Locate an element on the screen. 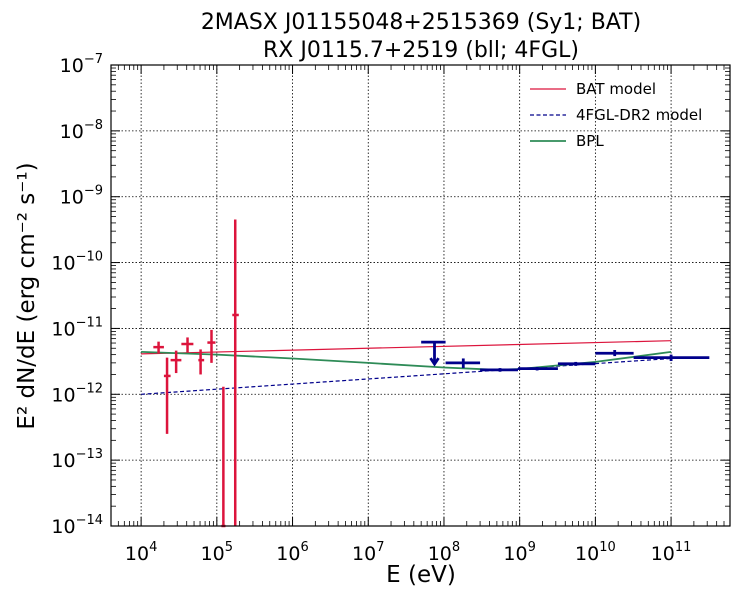  x-tick-label: 10⁸ is located at coordinates (444, 552).